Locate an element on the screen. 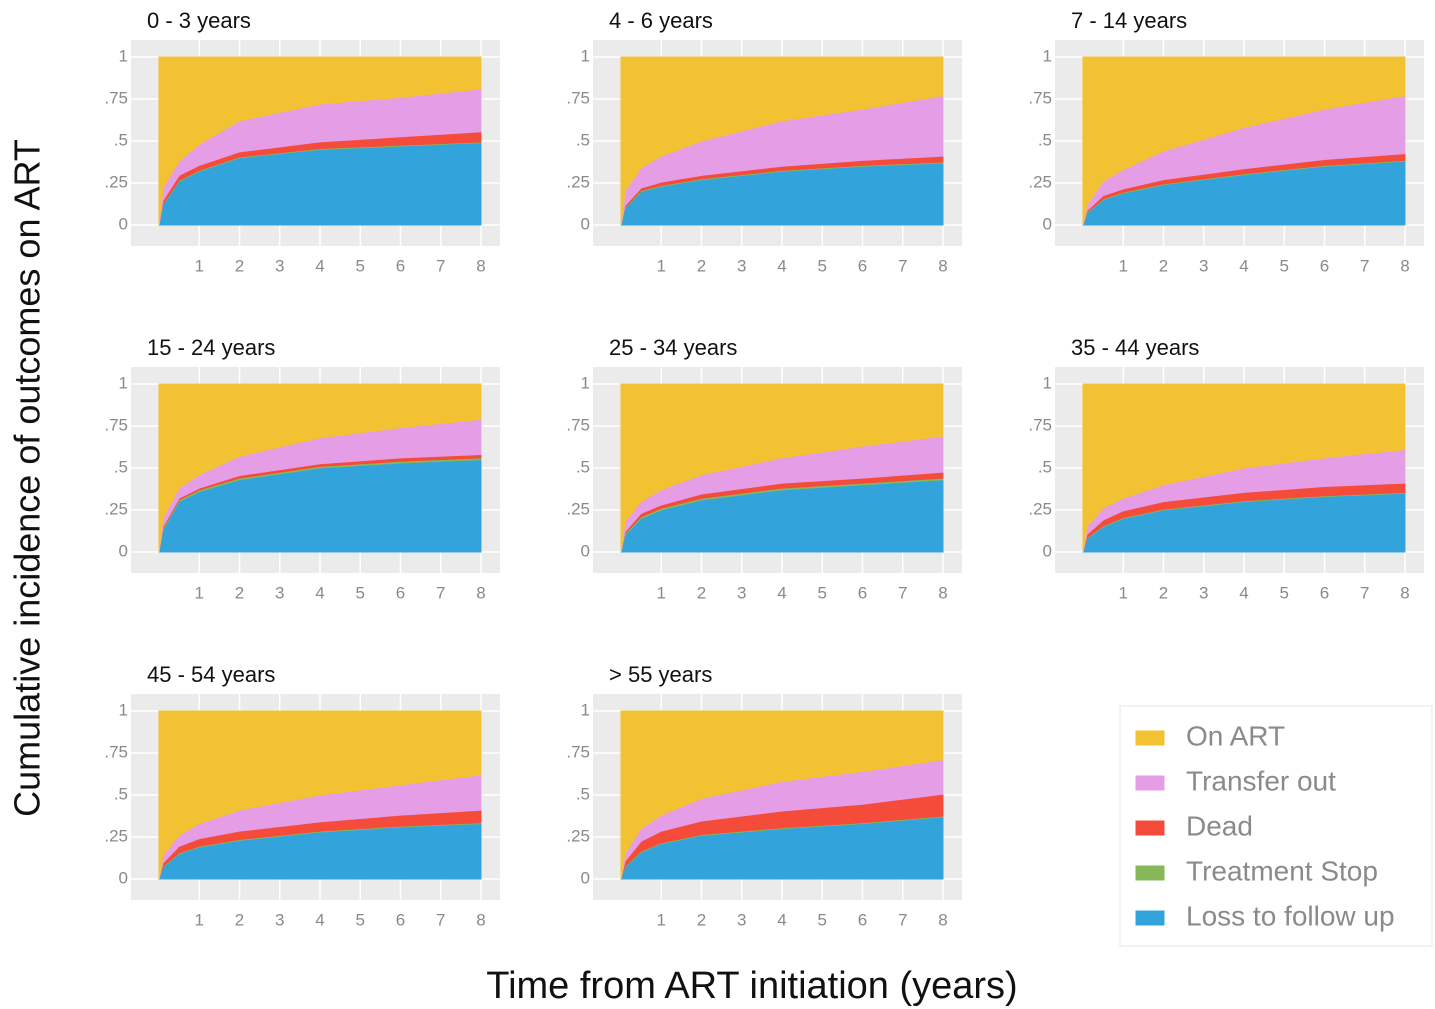 The width and height of the screenshot is (1435, 1009). panel-title: 15 - 24 years is located at coordinates (211, 347).